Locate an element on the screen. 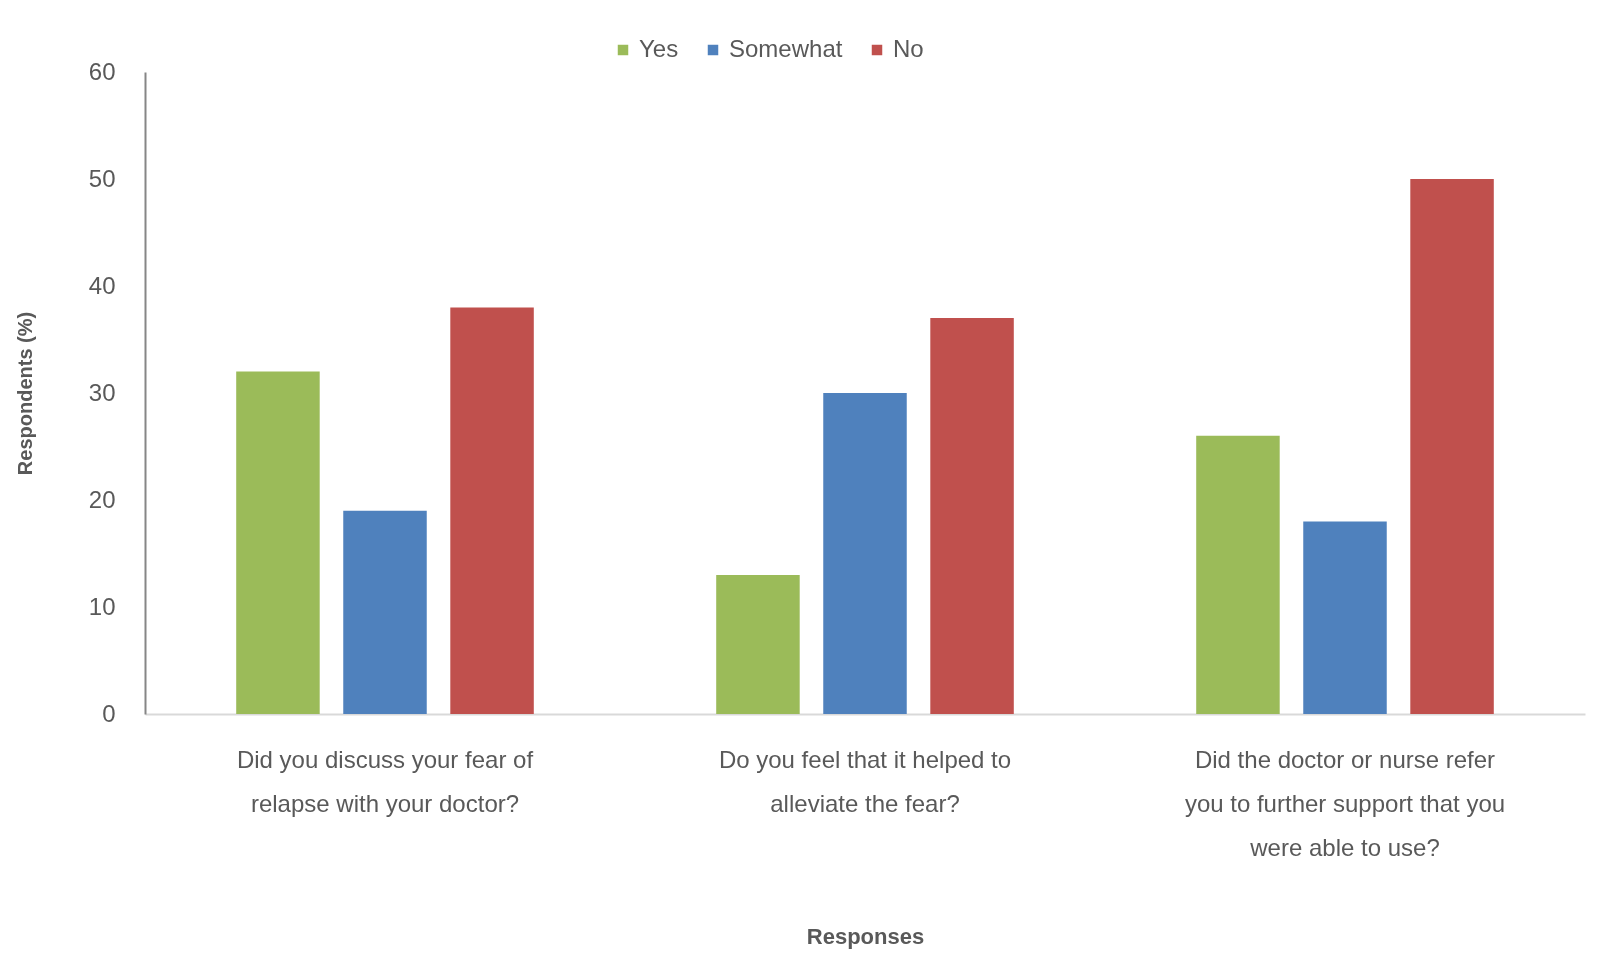  legend-label: Yes is located at coordinates (659, 48).